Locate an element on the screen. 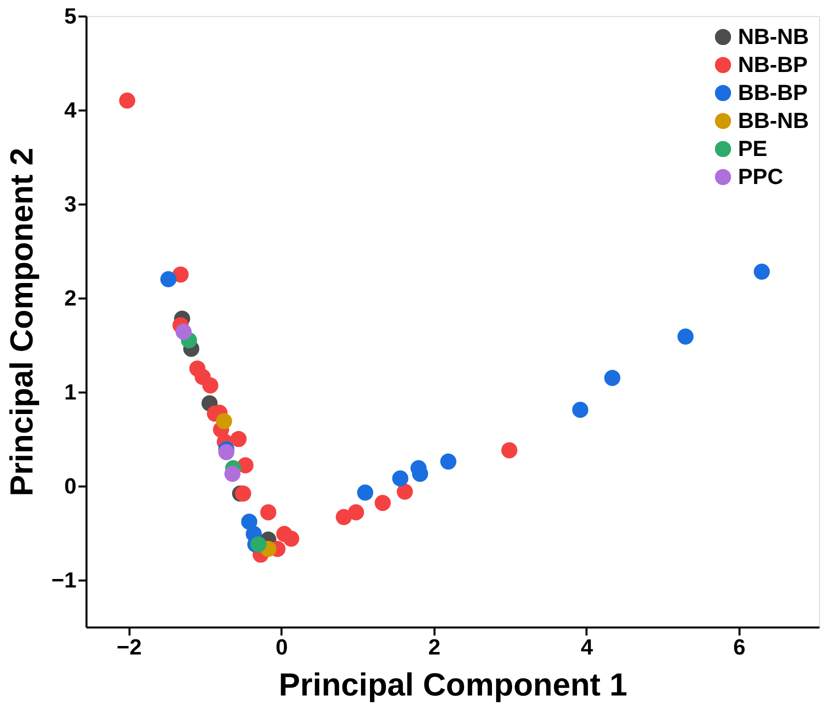 This screenshot has width=824, height=706. x-tick-label: 0 is located at coordinates (282, 647).